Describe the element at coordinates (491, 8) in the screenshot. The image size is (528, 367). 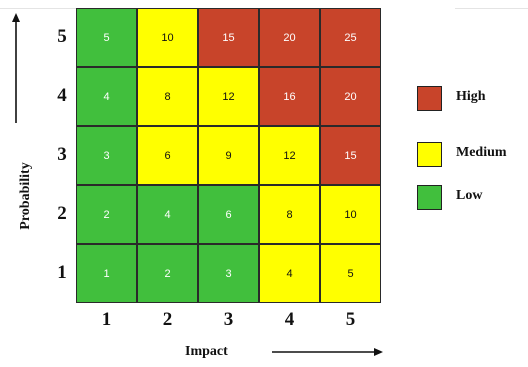
I see `top-rule-right` at that location.